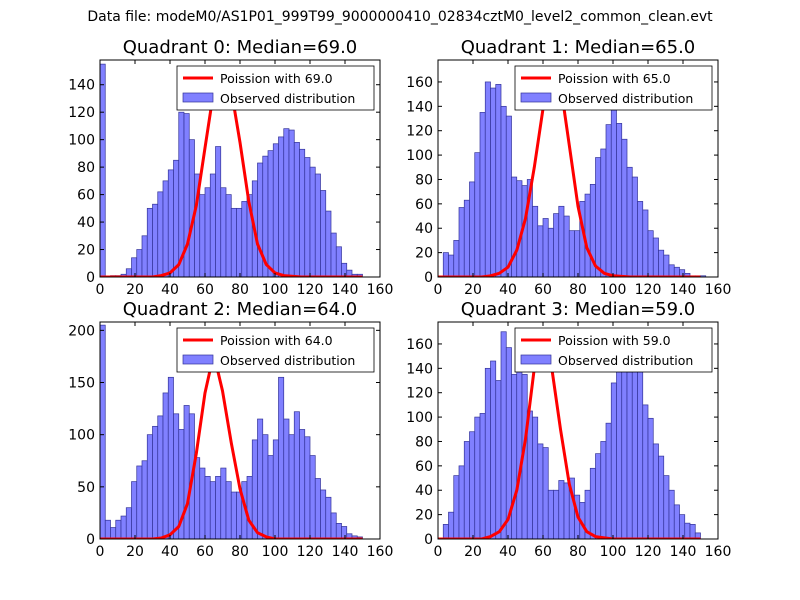 This screenshot has width=800, height=600. I want to click on x-tick-label: 160, so click(380, 290).